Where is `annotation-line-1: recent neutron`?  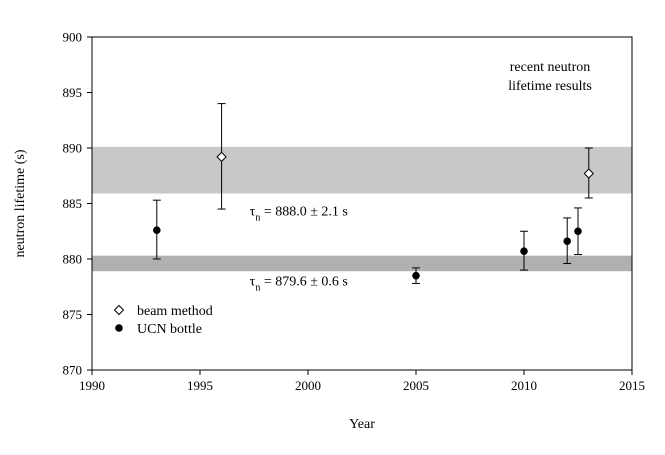
annotation-line-1: recent neutron is located at coordinates (550, 67).